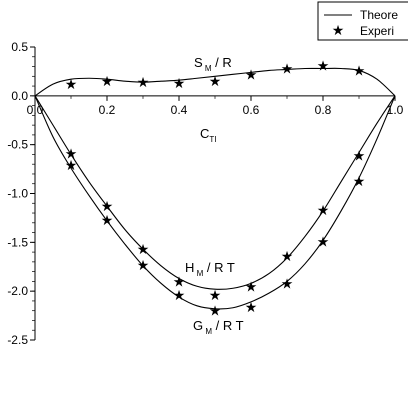 This screenshot has height=408, width=408. Describe the element at coordinates (215, 106) in the screenshot. I see `x-axis: 0.0 0.2 0.4 0.6 0.8 1.0` at that location.